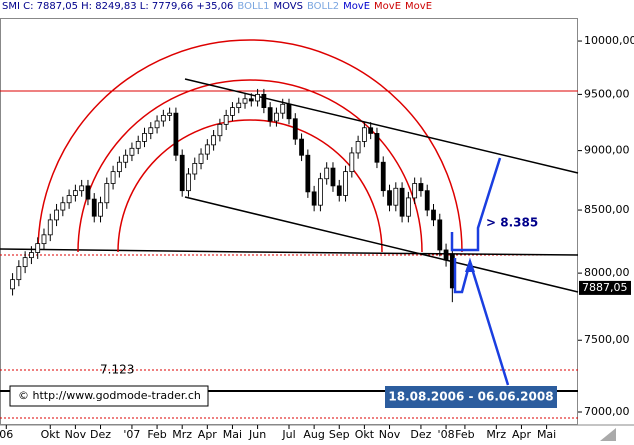  Describe the element at coordinates (6, 434) in the screenshot. I see `x-tick-label: 06` at that location.